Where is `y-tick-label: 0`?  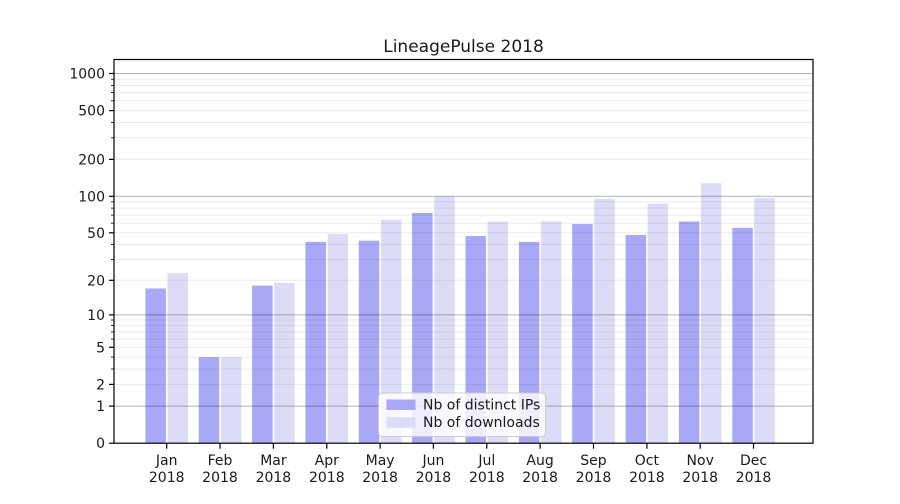 y-tick-label: 0 is located at coordinates (100, 444).